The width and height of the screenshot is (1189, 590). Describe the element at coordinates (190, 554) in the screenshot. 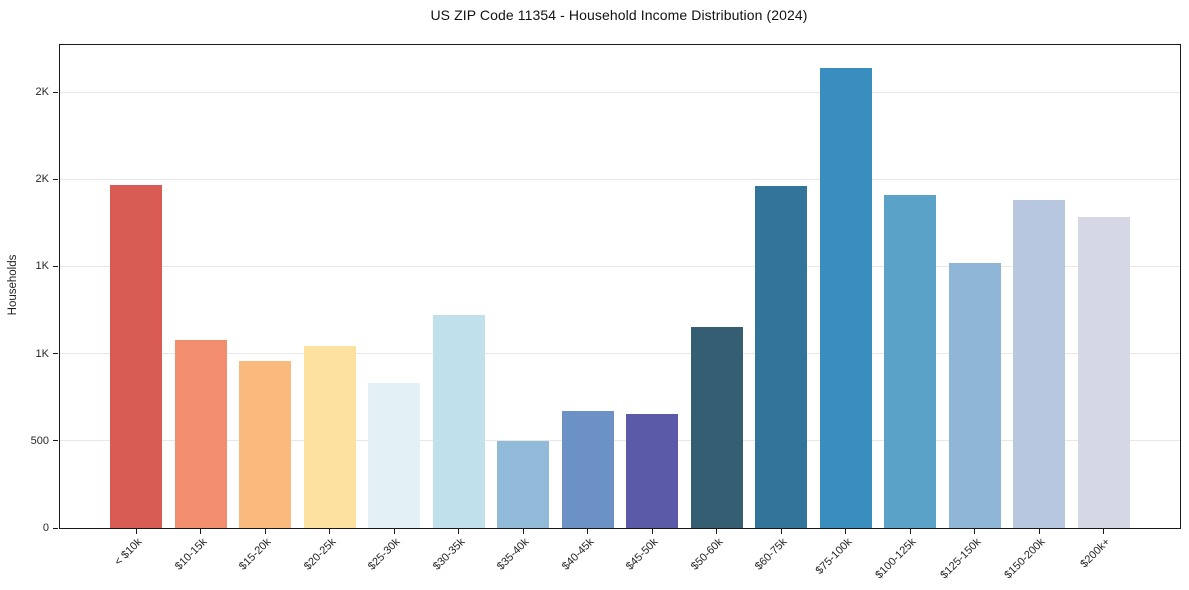

I see `x-tick-label: $10-15k` at that location.